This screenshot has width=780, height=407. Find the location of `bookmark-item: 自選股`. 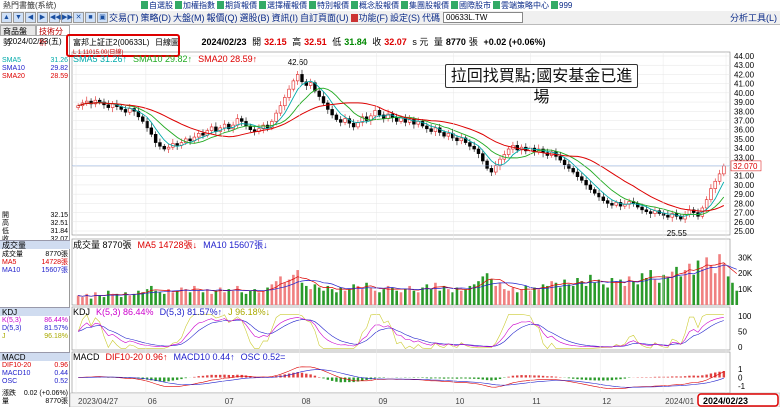

bookmark-item: 自選股 is located at coordinates (157, 5).